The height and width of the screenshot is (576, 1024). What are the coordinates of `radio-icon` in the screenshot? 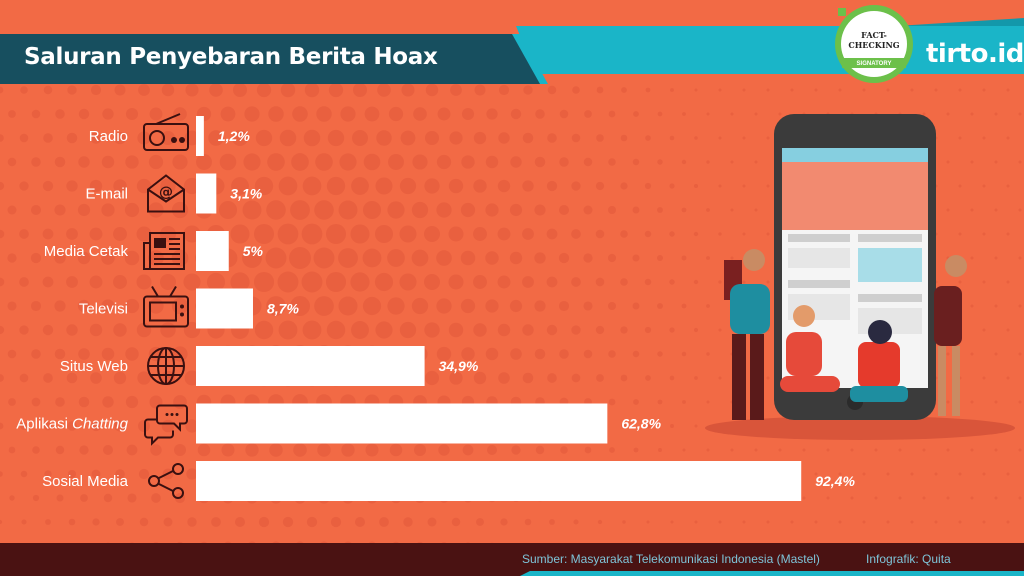 It's located at (166, 132).